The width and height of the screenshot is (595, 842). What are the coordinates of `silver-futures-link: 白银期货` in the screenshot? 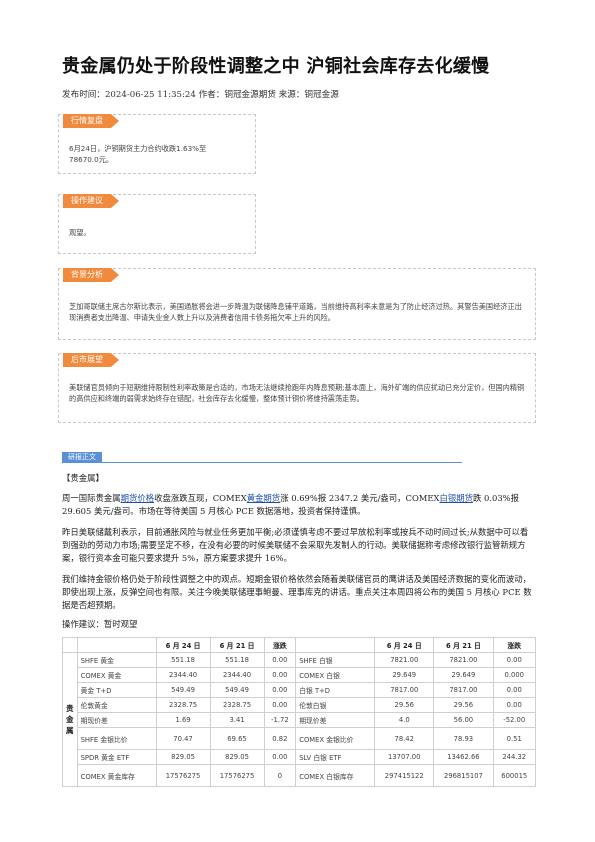 It's located at (456, 498).